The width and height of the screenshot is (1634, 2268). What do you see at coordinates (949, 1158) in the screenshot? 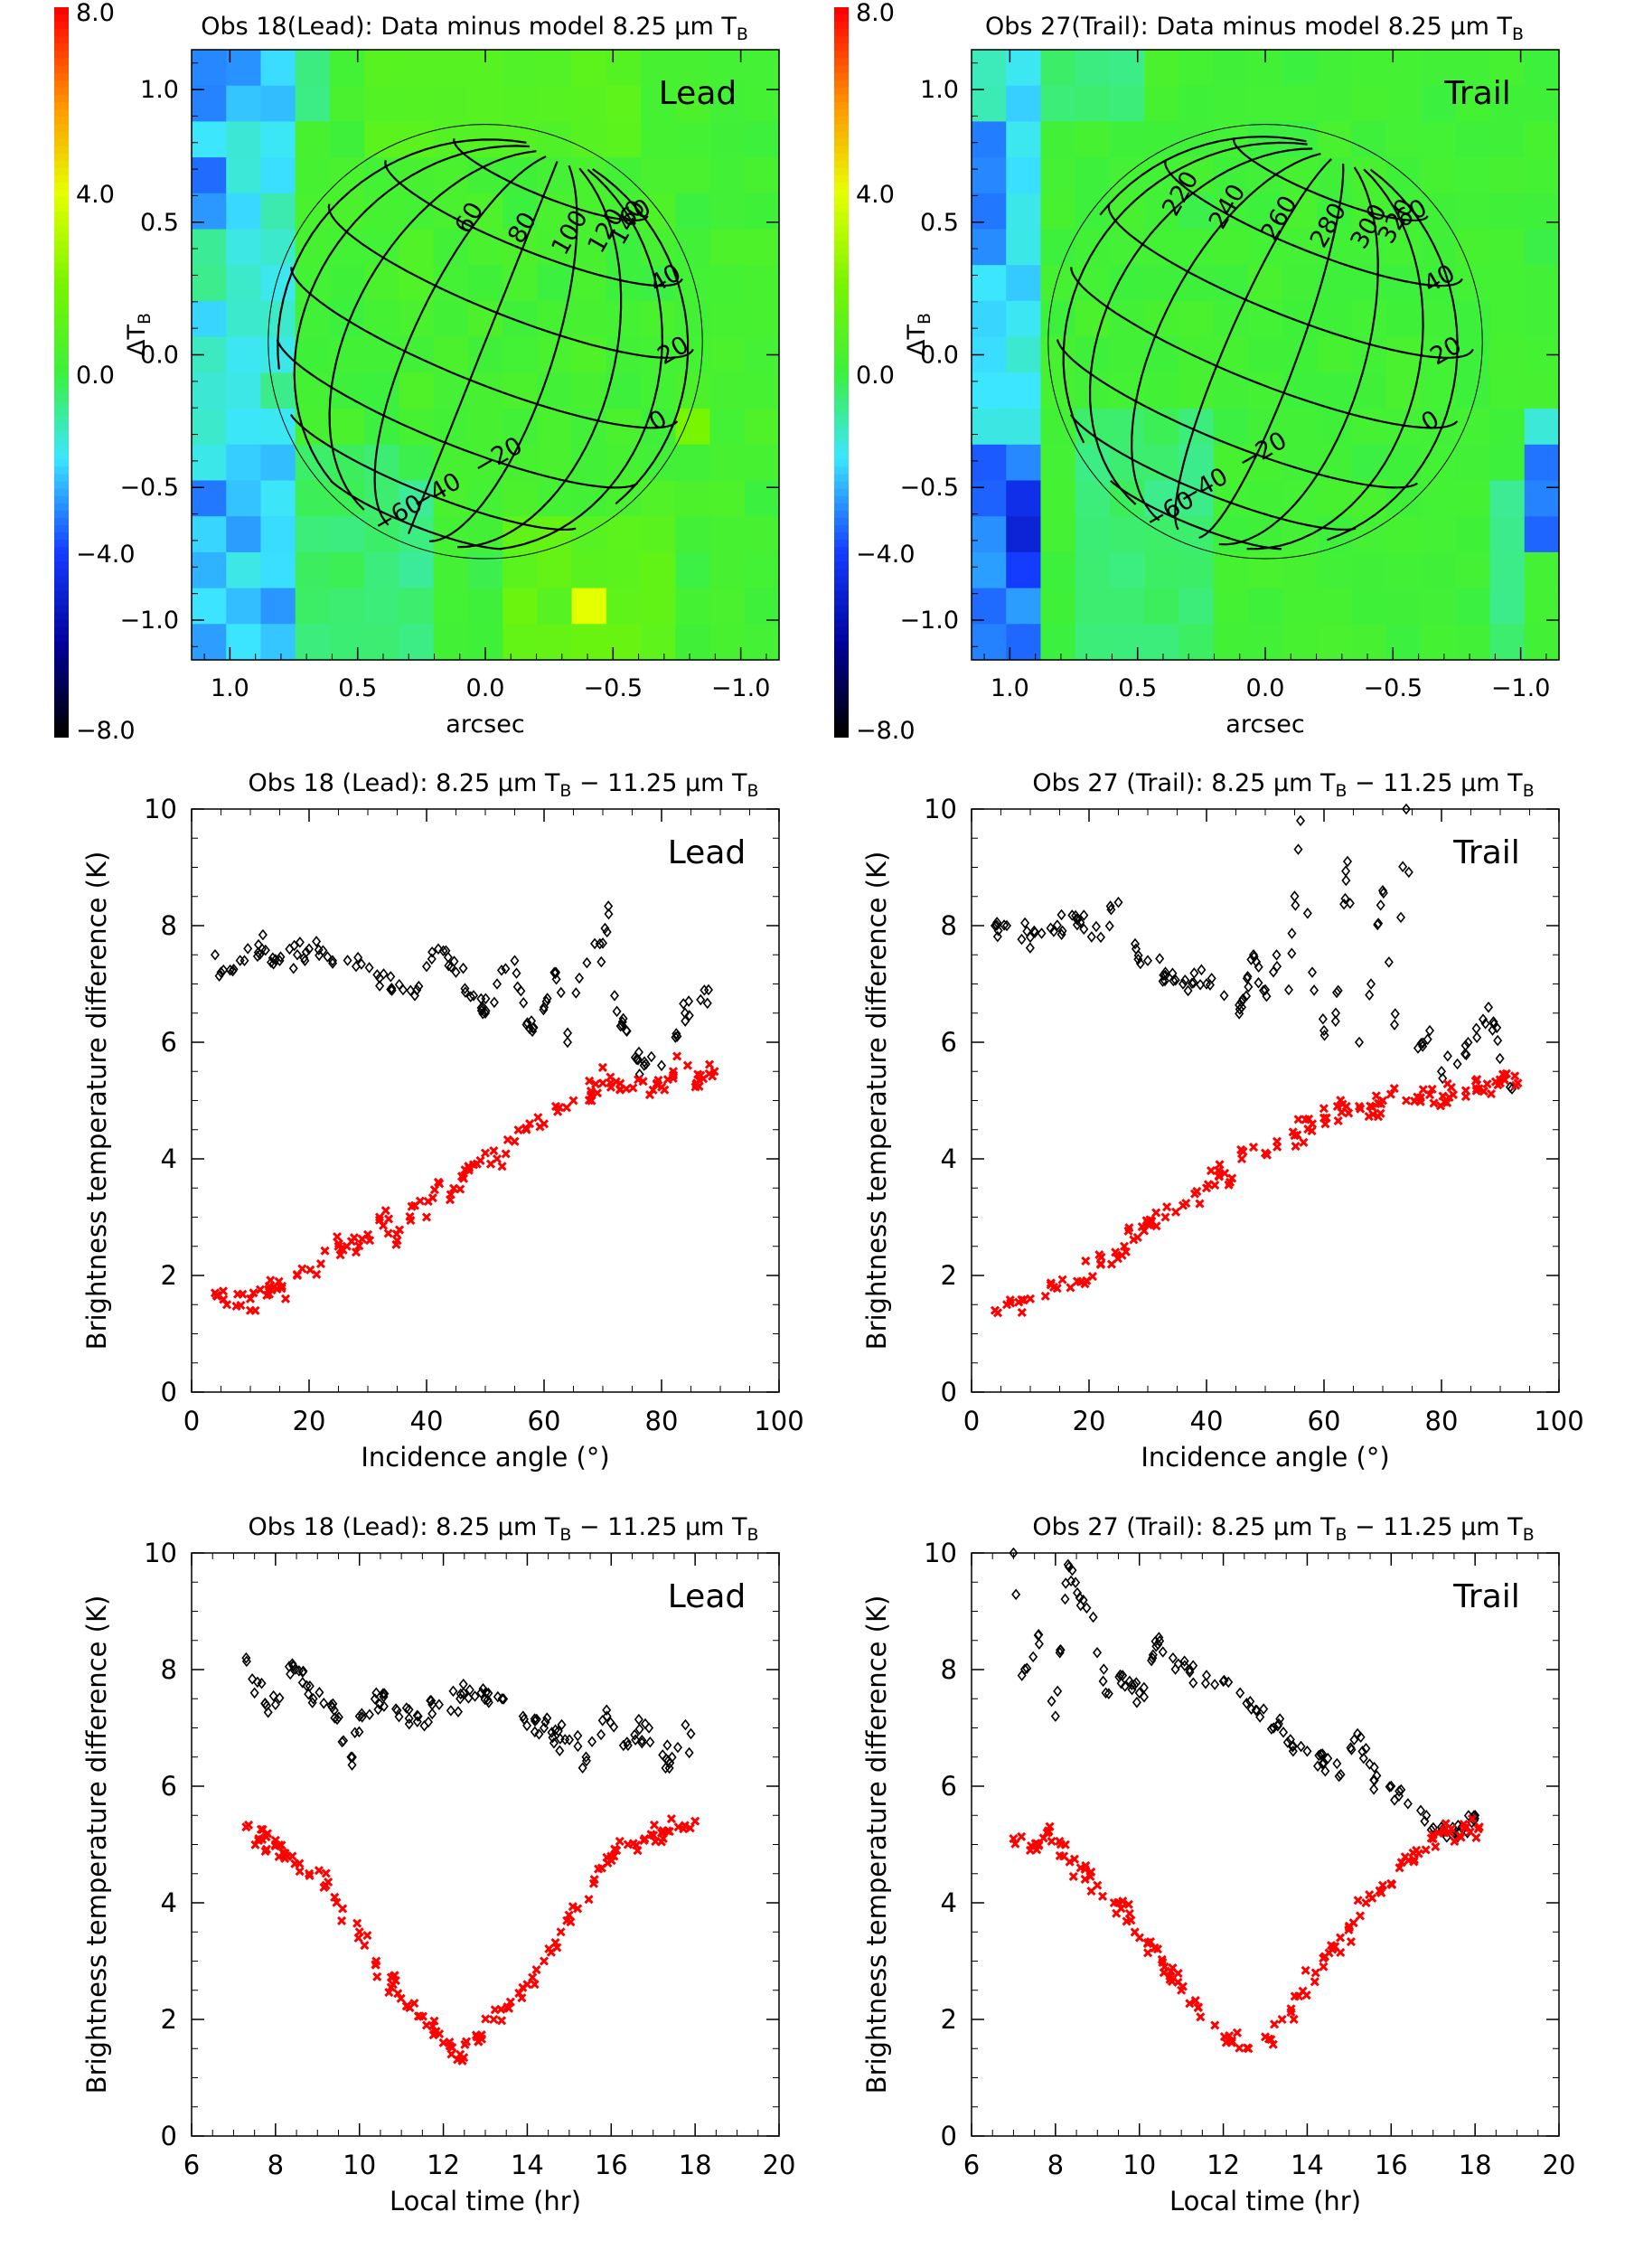
I see `y-tick-label: 4` at bounding box center [949, 1158].